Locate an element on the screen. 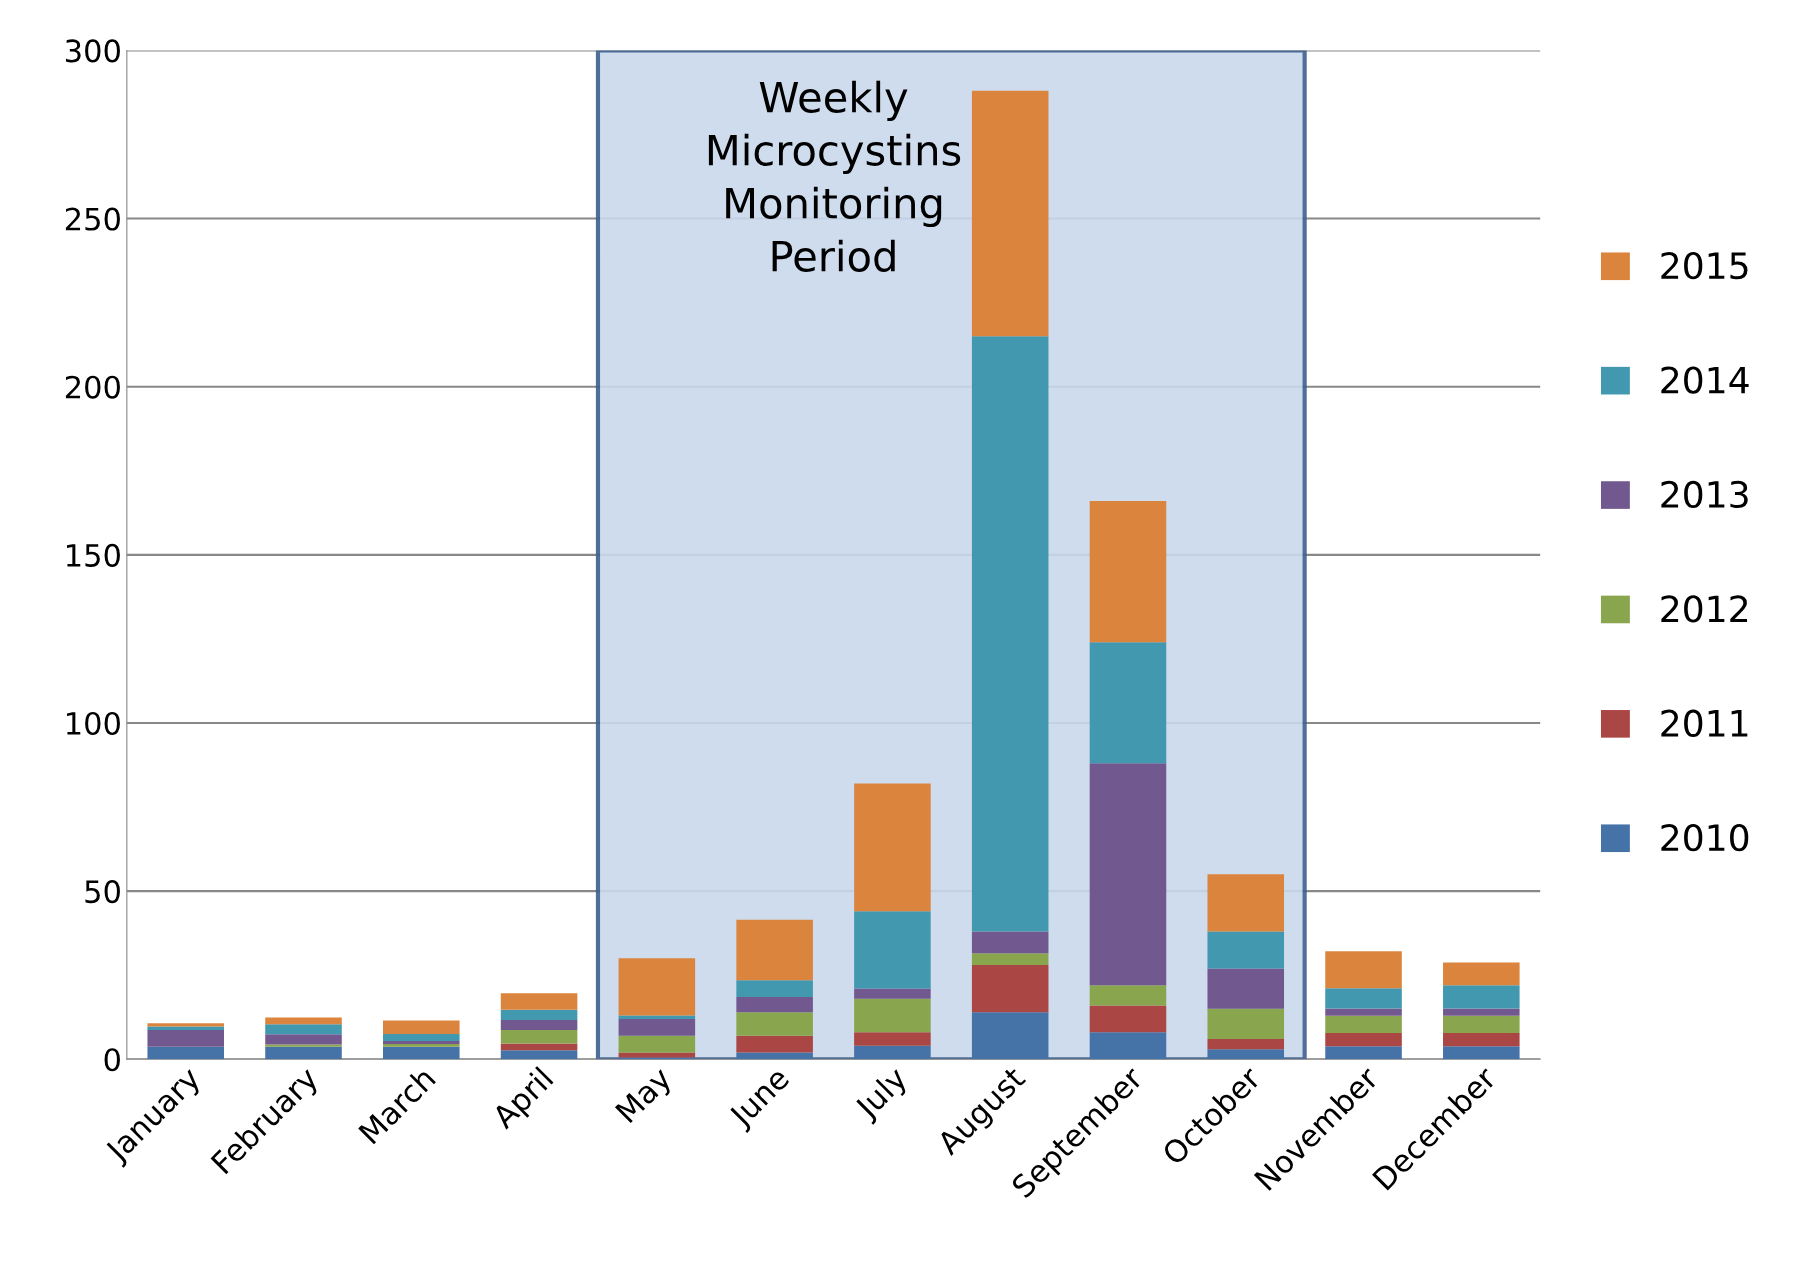 The height and width of the screenshot is (1261, 1812). legend-label: 2012 is located at coordinates (1704, 609).